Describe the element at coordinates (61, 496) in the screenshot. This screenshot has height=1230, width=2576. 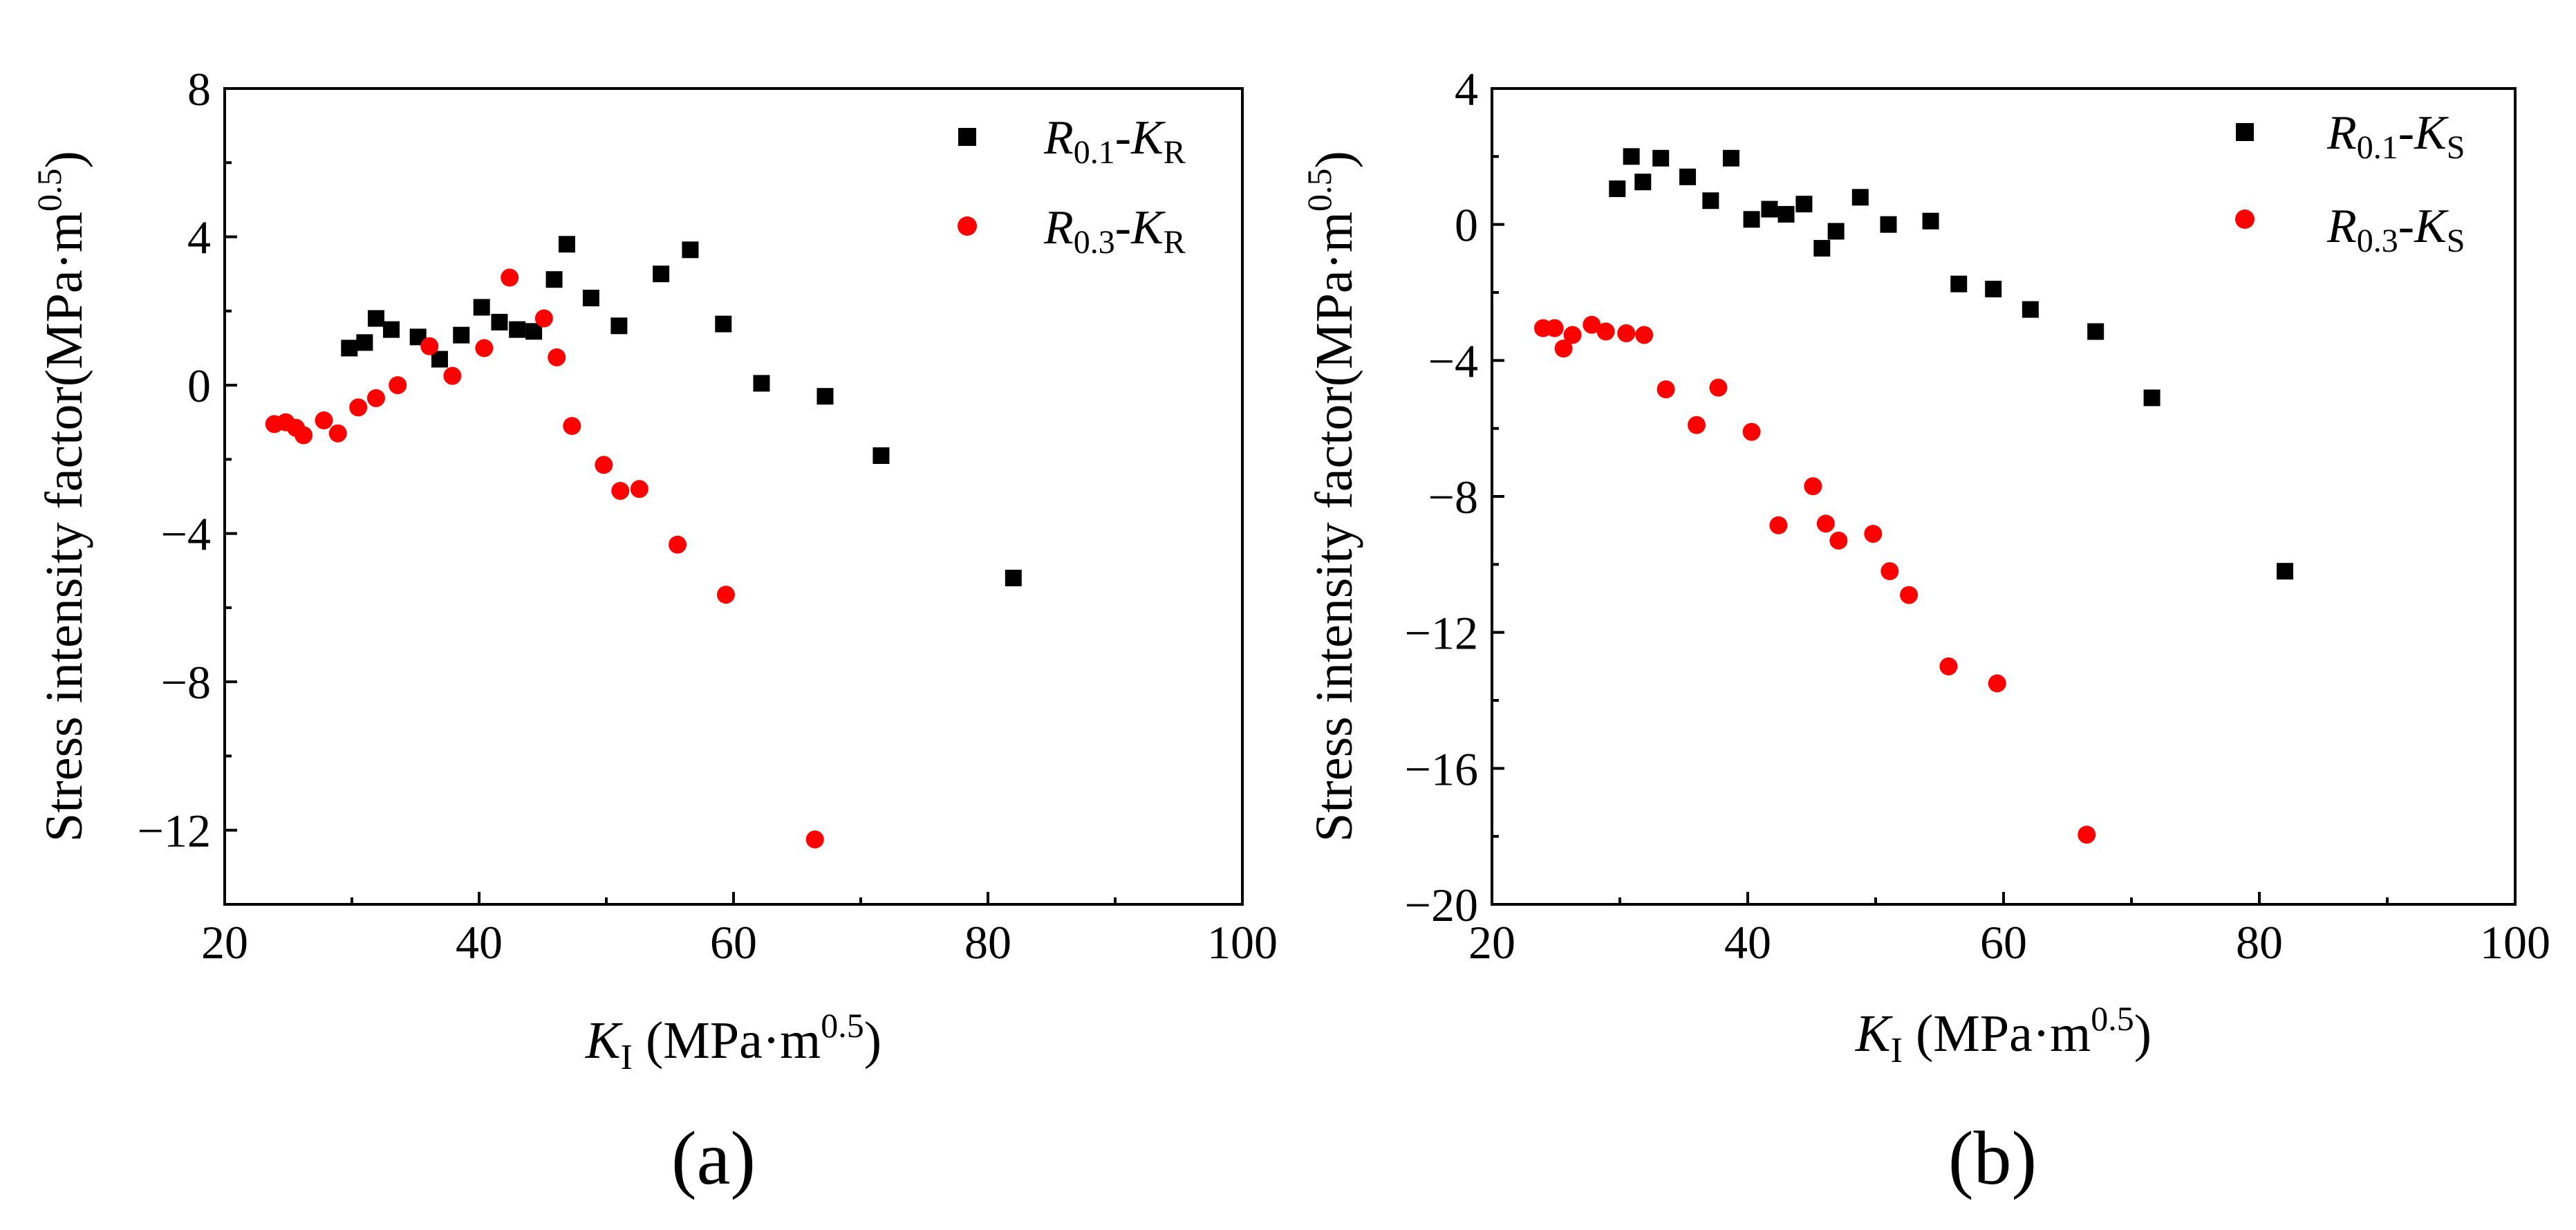
I see `chart-a-y-axis-label: Stress intensity factor(MPa·m0.5)` at that location.